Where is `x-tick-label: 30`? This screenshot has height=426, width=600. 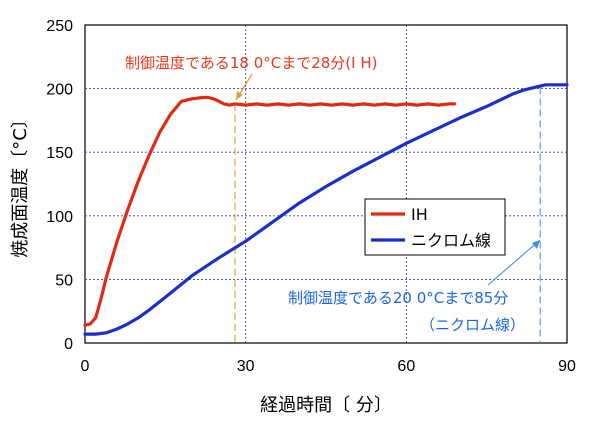
x-tick-label: 30 is located at coordinates (246, 366).